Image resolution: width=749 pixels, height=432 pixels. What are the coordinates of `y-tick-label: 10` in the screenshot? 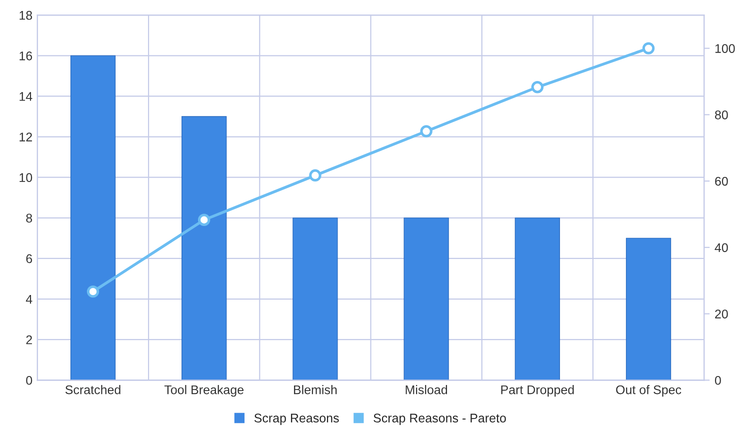 It's located at (26, 177).